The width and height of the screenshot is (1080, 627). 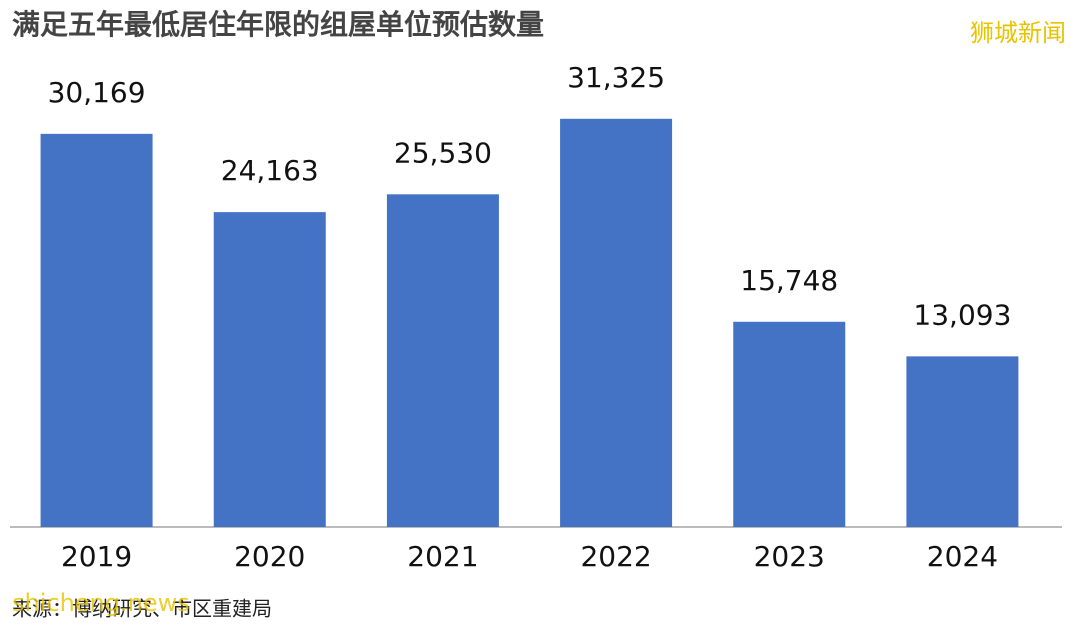 I want to click on value-label: 15,748, so click(x=789, y=280).